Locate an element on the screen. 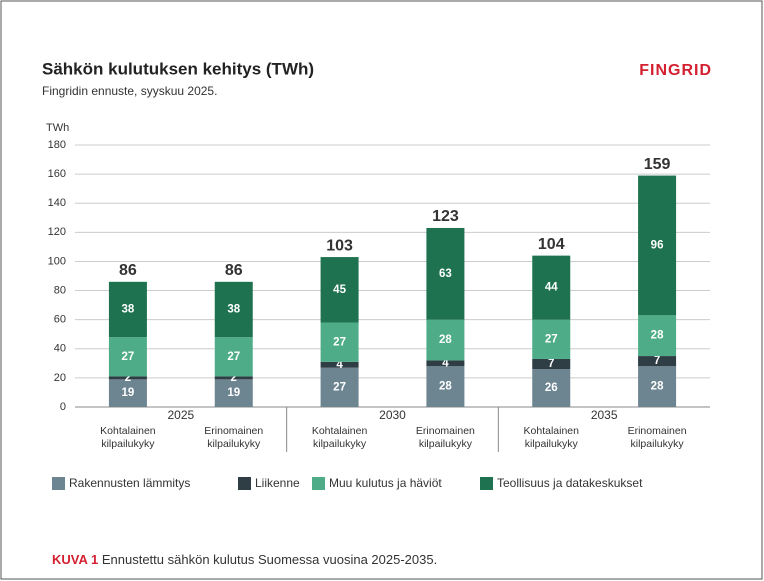 This screenshot has width=764, height=581. y-tick-label: 80 is located at coordinates (60, 290).